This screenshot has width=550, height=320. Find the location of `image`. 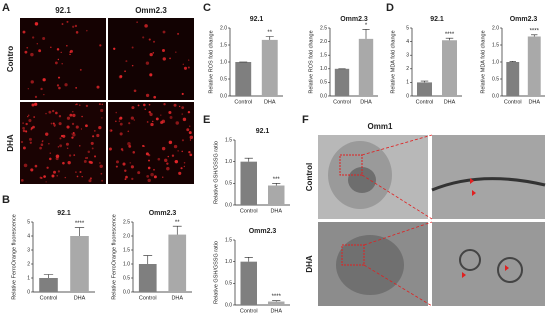

image is located at coordinates (488, 264).